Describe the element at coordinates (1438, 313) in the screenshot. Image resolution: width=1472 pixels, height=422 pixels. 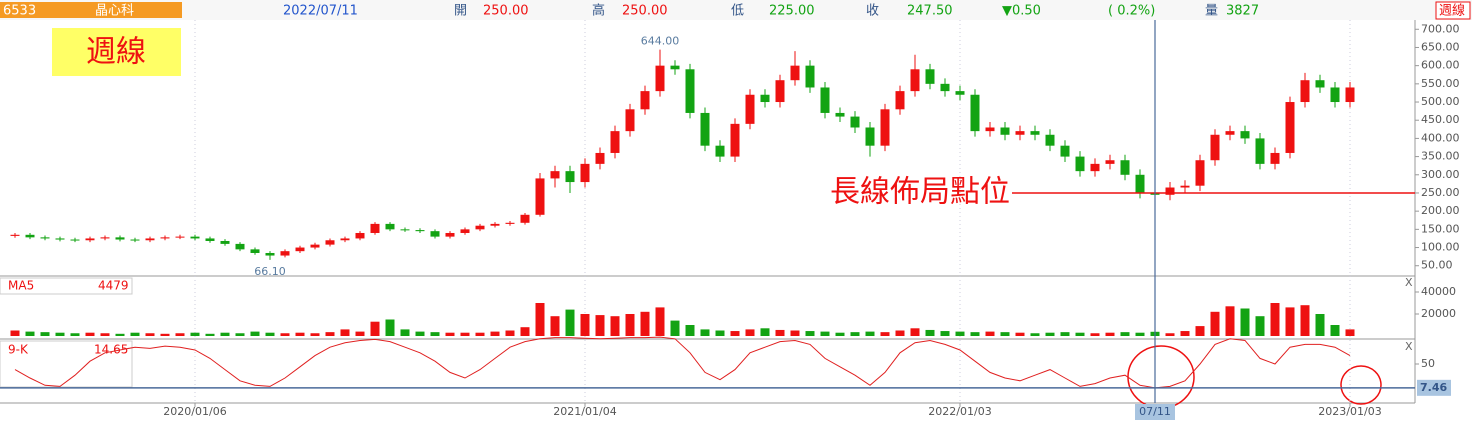
I see `y-tick-label: 20000` at that location.